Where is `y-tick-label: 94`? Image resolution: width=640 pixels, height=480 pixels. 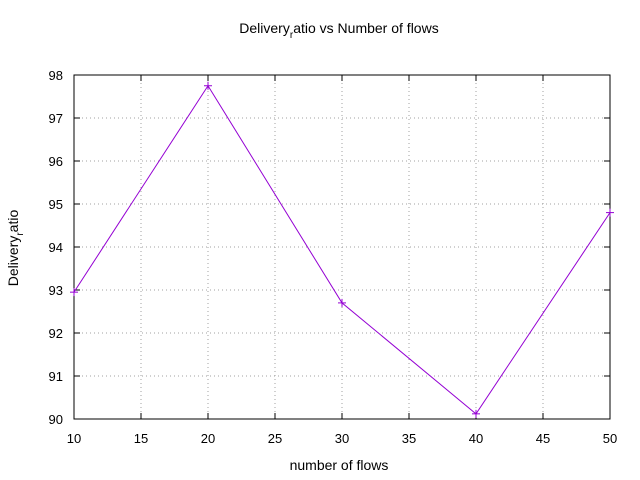 y-tick-label: 94 is located at coordinates (56, 247).